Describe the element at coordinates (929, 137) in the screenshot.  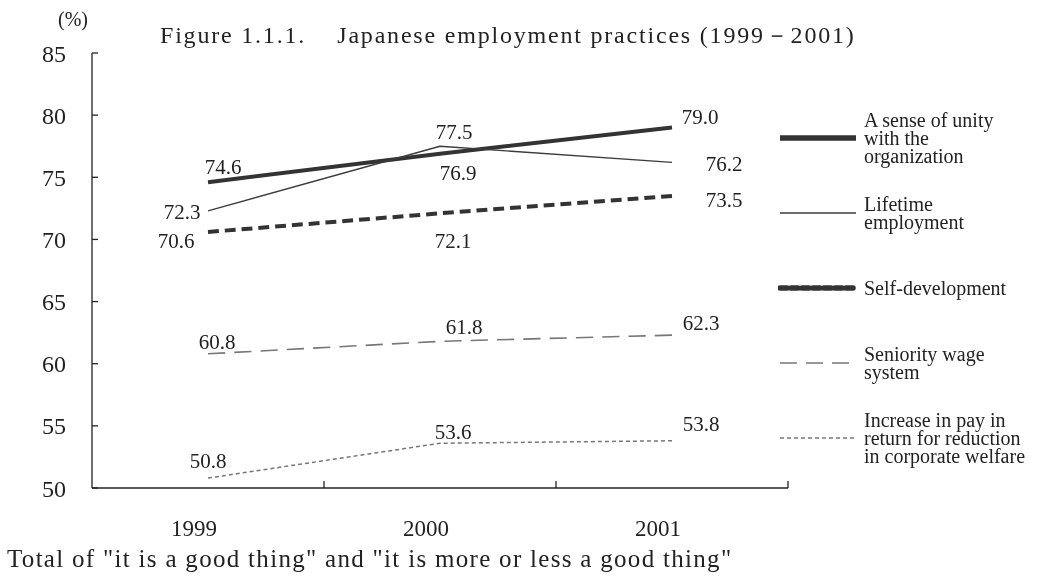
I see `legend-label: A sense of unity with the organization` at that location.